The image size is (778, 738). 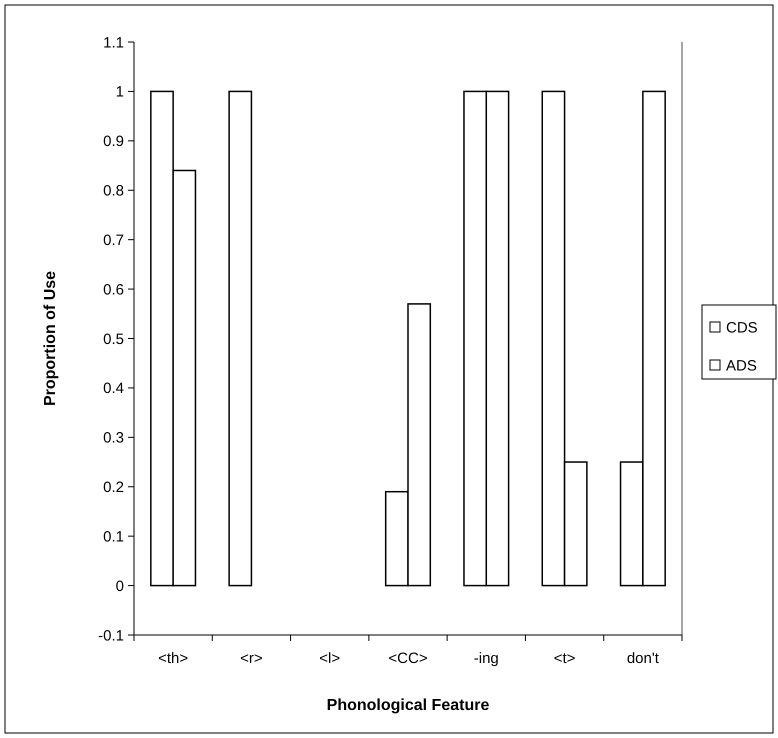 I want to click on x-tick-label: <l>, so click(x=329, y=658).